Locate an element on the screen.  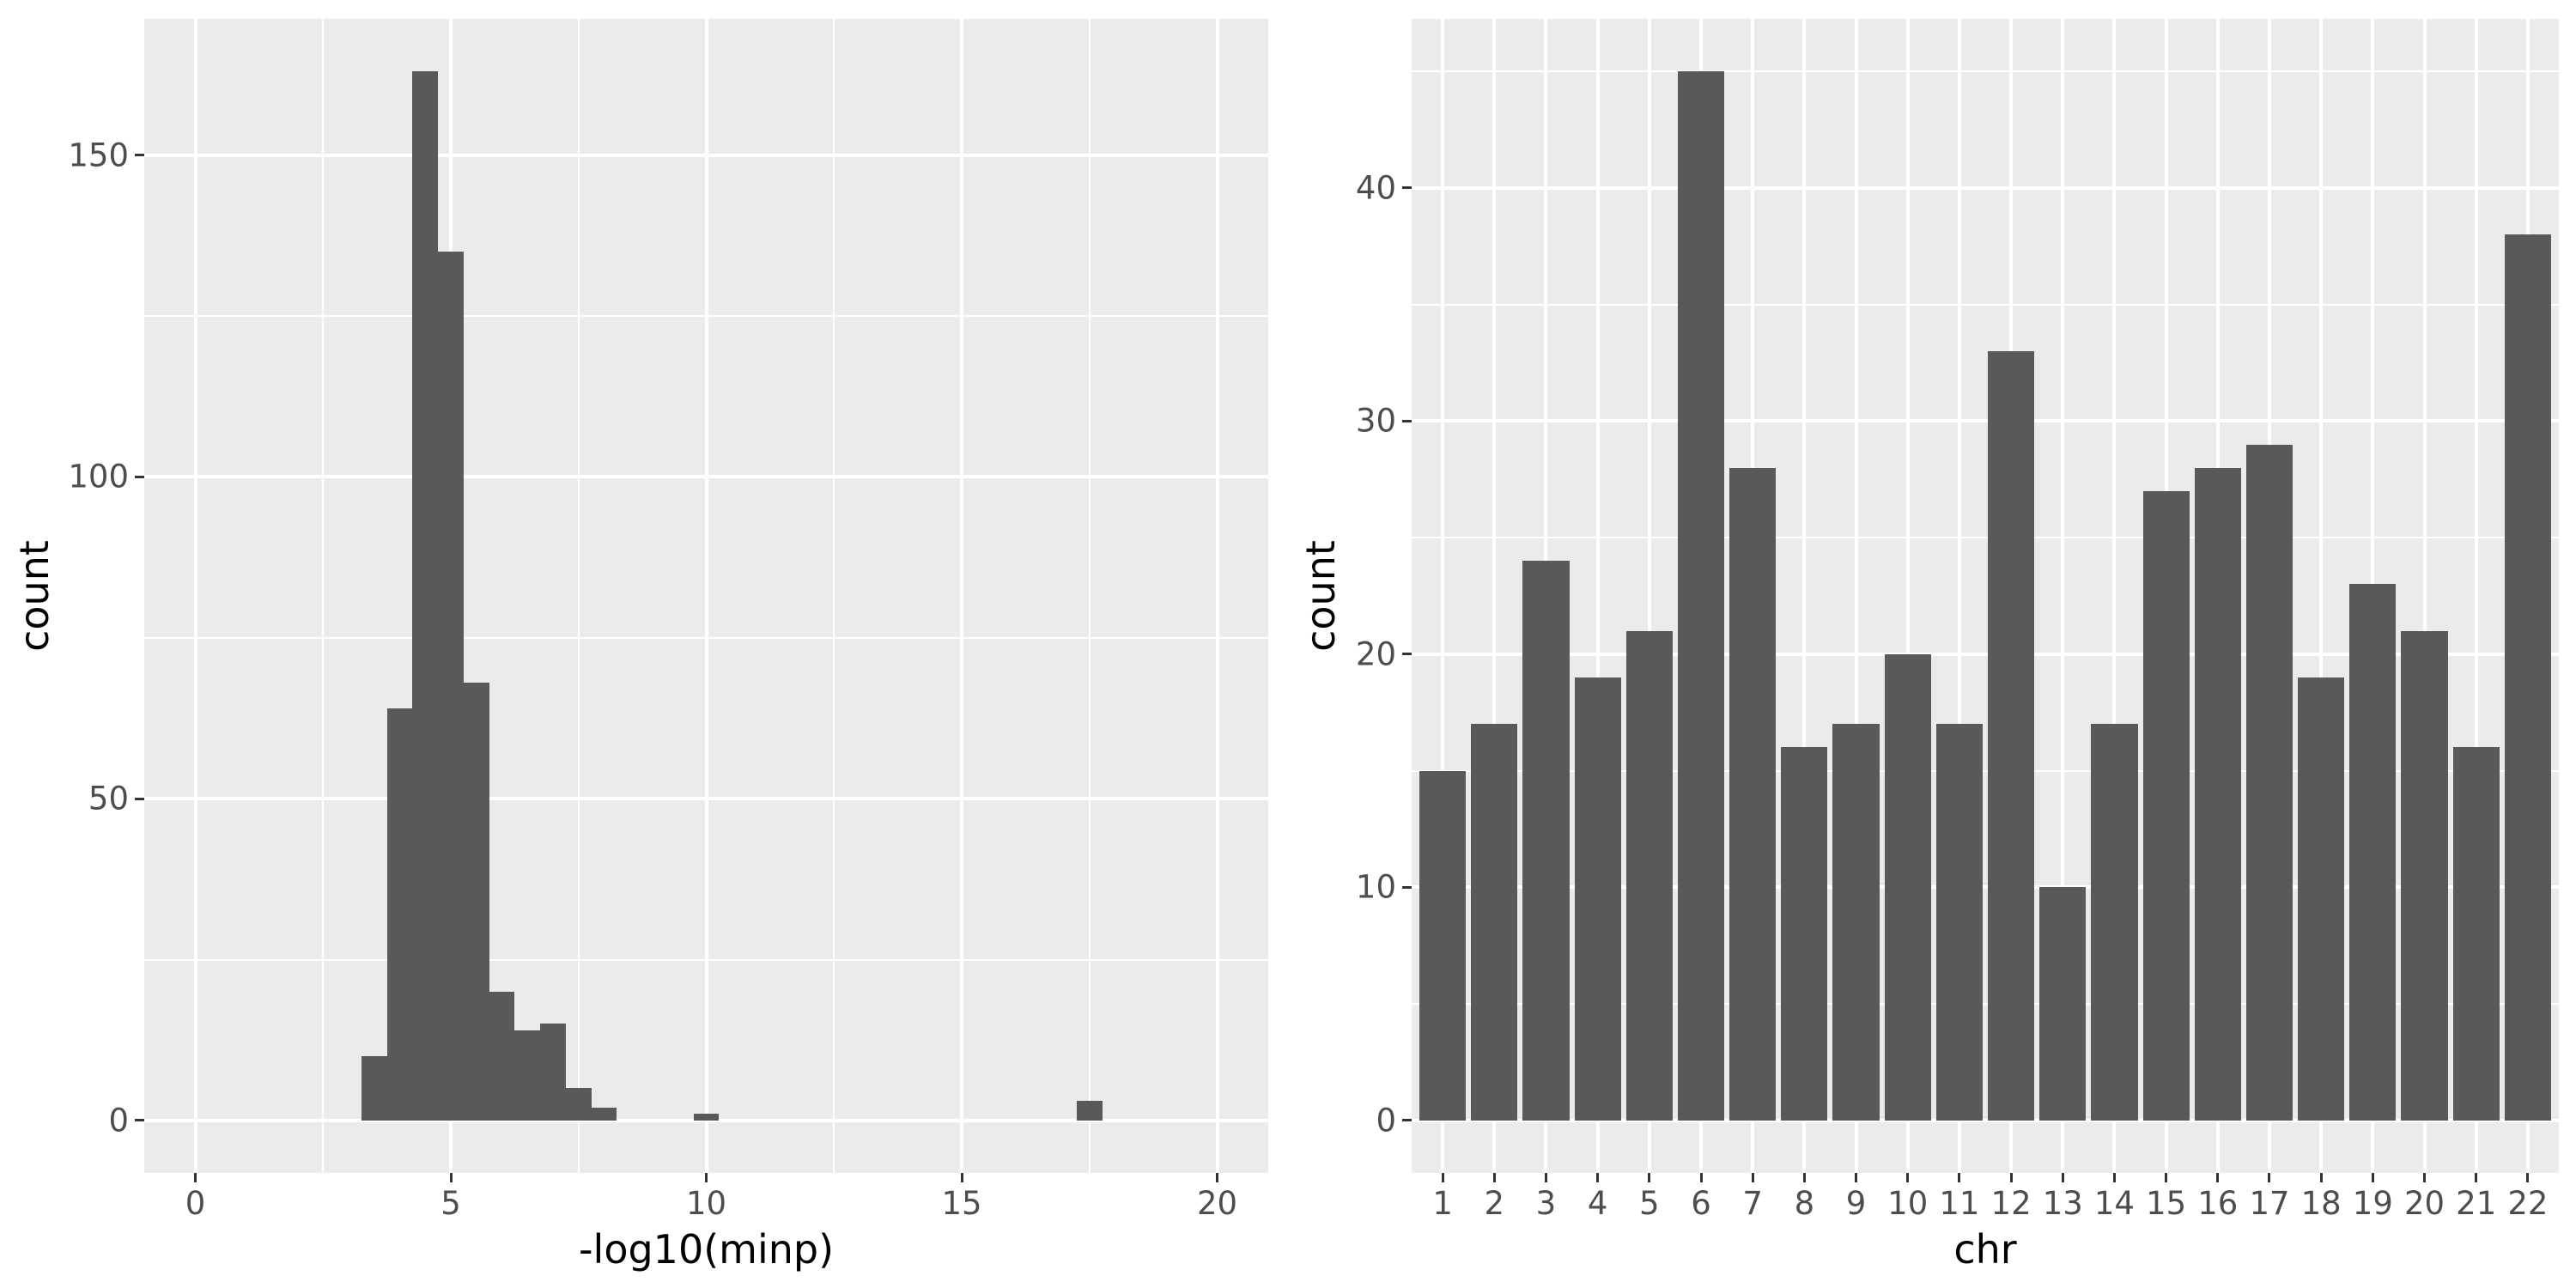
x-tick-label: 20 is located at coordinates (1217, 1203).